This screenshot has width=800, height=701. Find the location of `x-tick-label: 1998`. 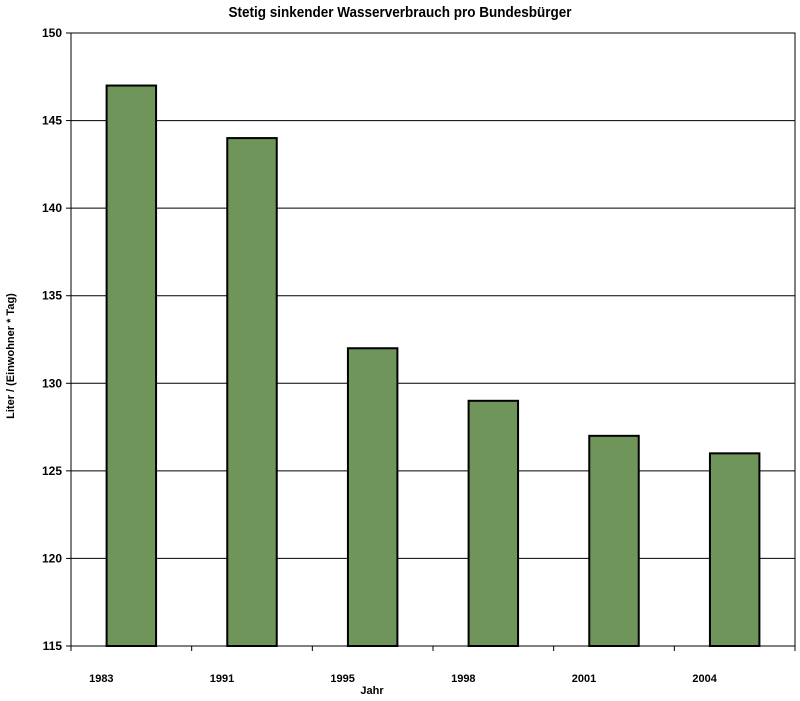

x-tick-label: 1998 is located at coordinates (463, 679).